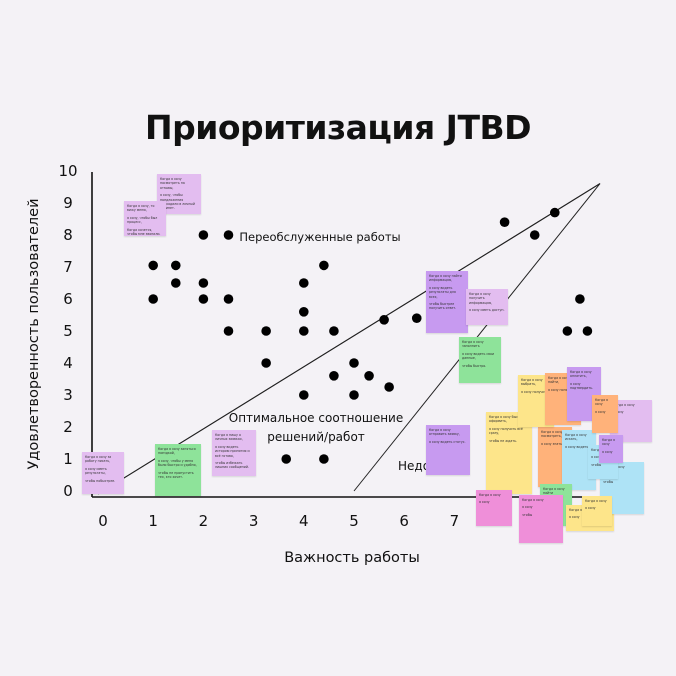 Image resolution: width=676 pixels, height=676 pixels. Describe the element at coordinates (478, 356) in the screenshot. I see `sticky-note-text: я хочу видеть свои данные,` at that location.